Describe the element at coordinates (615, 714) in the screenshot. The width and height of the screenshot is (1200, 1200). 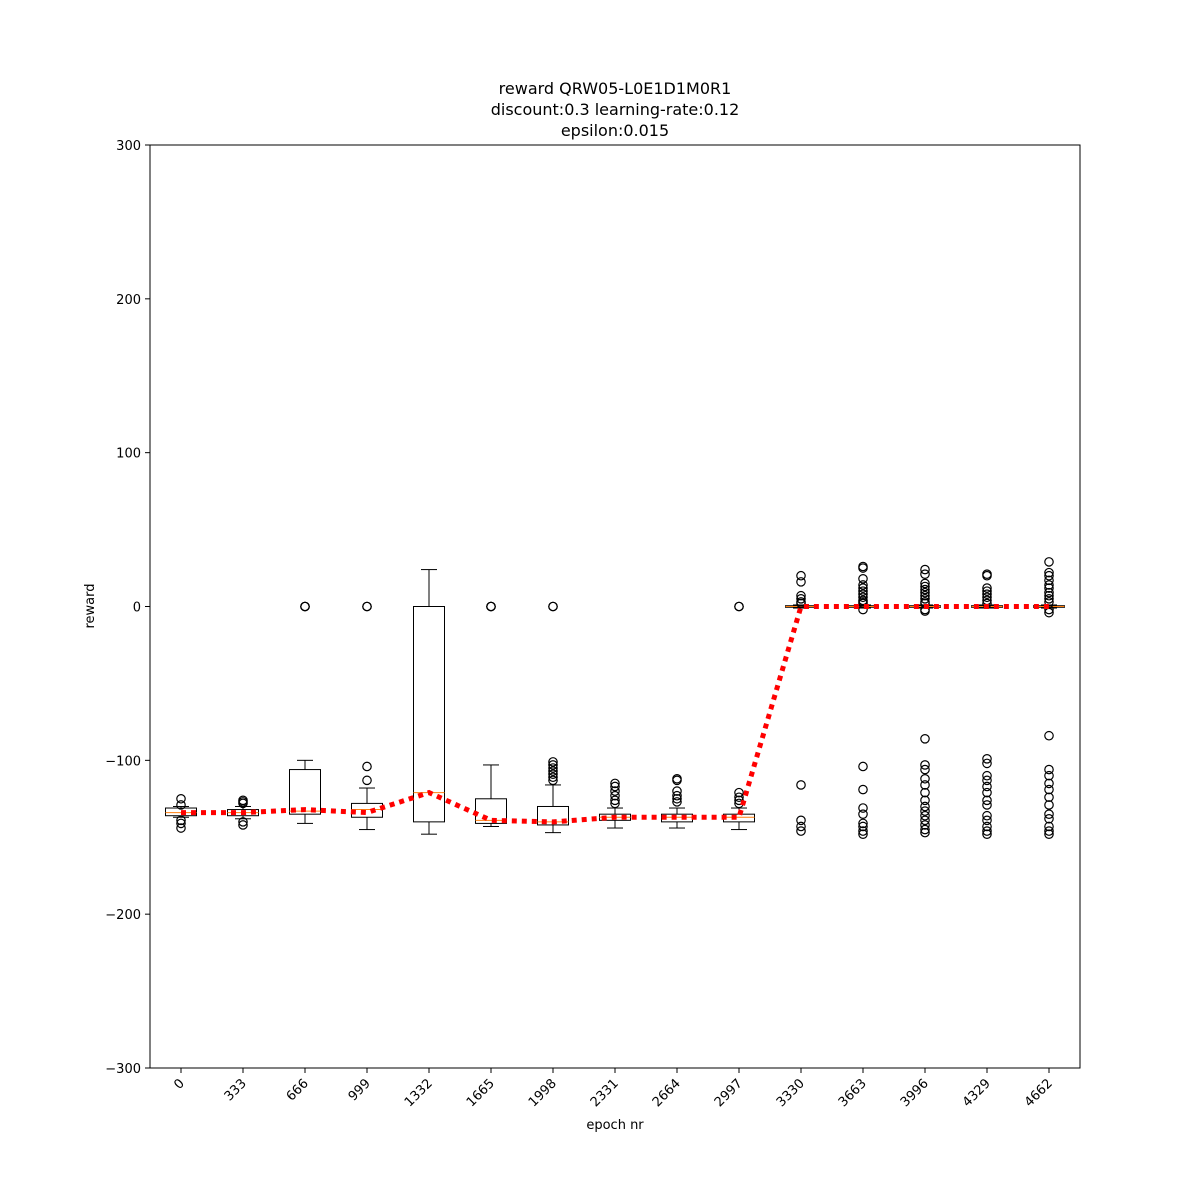
I see `mean-line` at that location.